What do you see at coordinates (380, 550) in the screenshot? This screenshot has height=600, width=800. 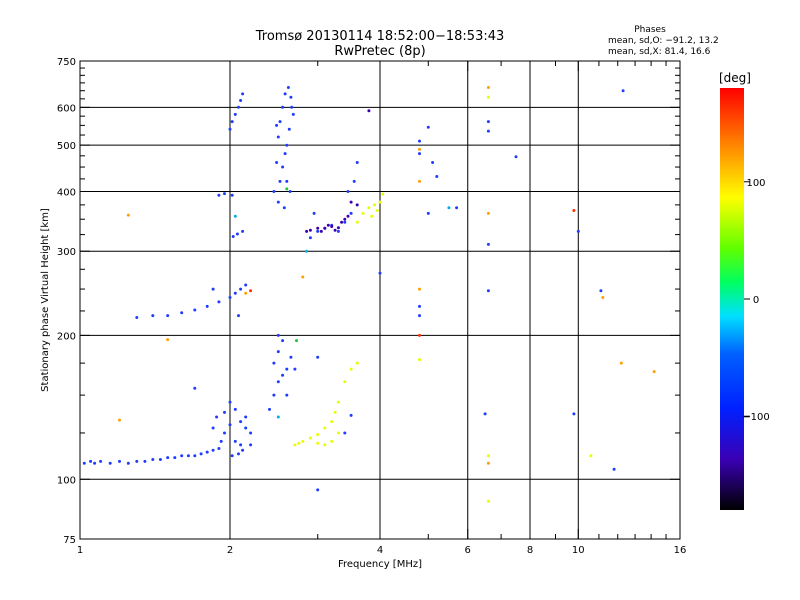 I see `x-tick-label: 4` at bounding box center [380, 550].